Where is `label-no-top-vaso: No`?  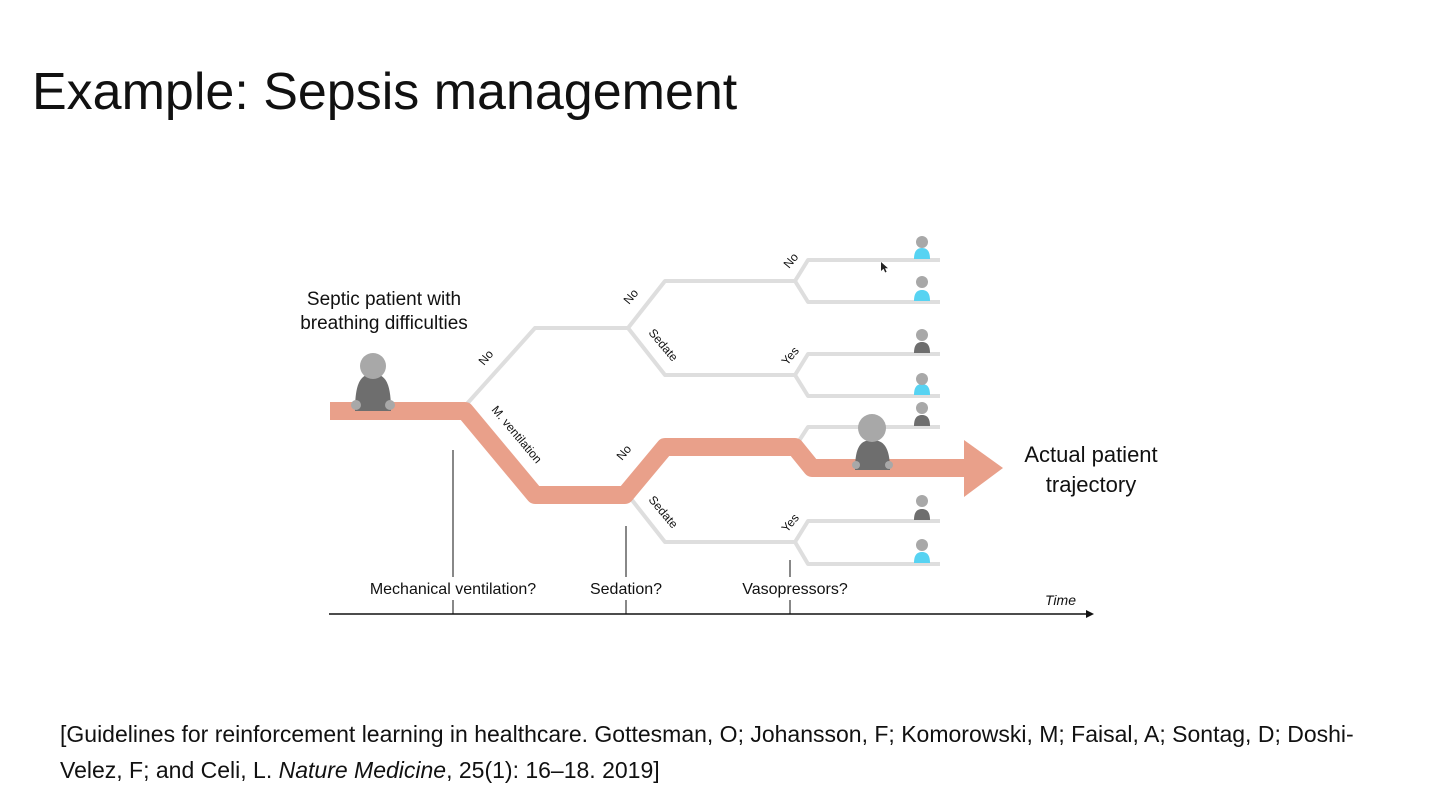 label-no-top-vaso: No is located at coordinates (791, 260).